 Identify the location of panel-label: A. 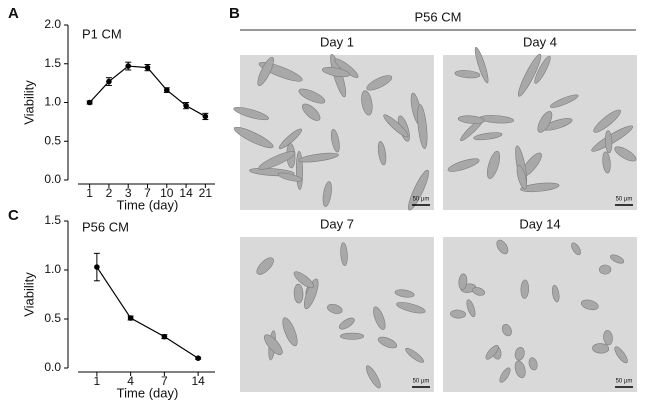
(13, 13).